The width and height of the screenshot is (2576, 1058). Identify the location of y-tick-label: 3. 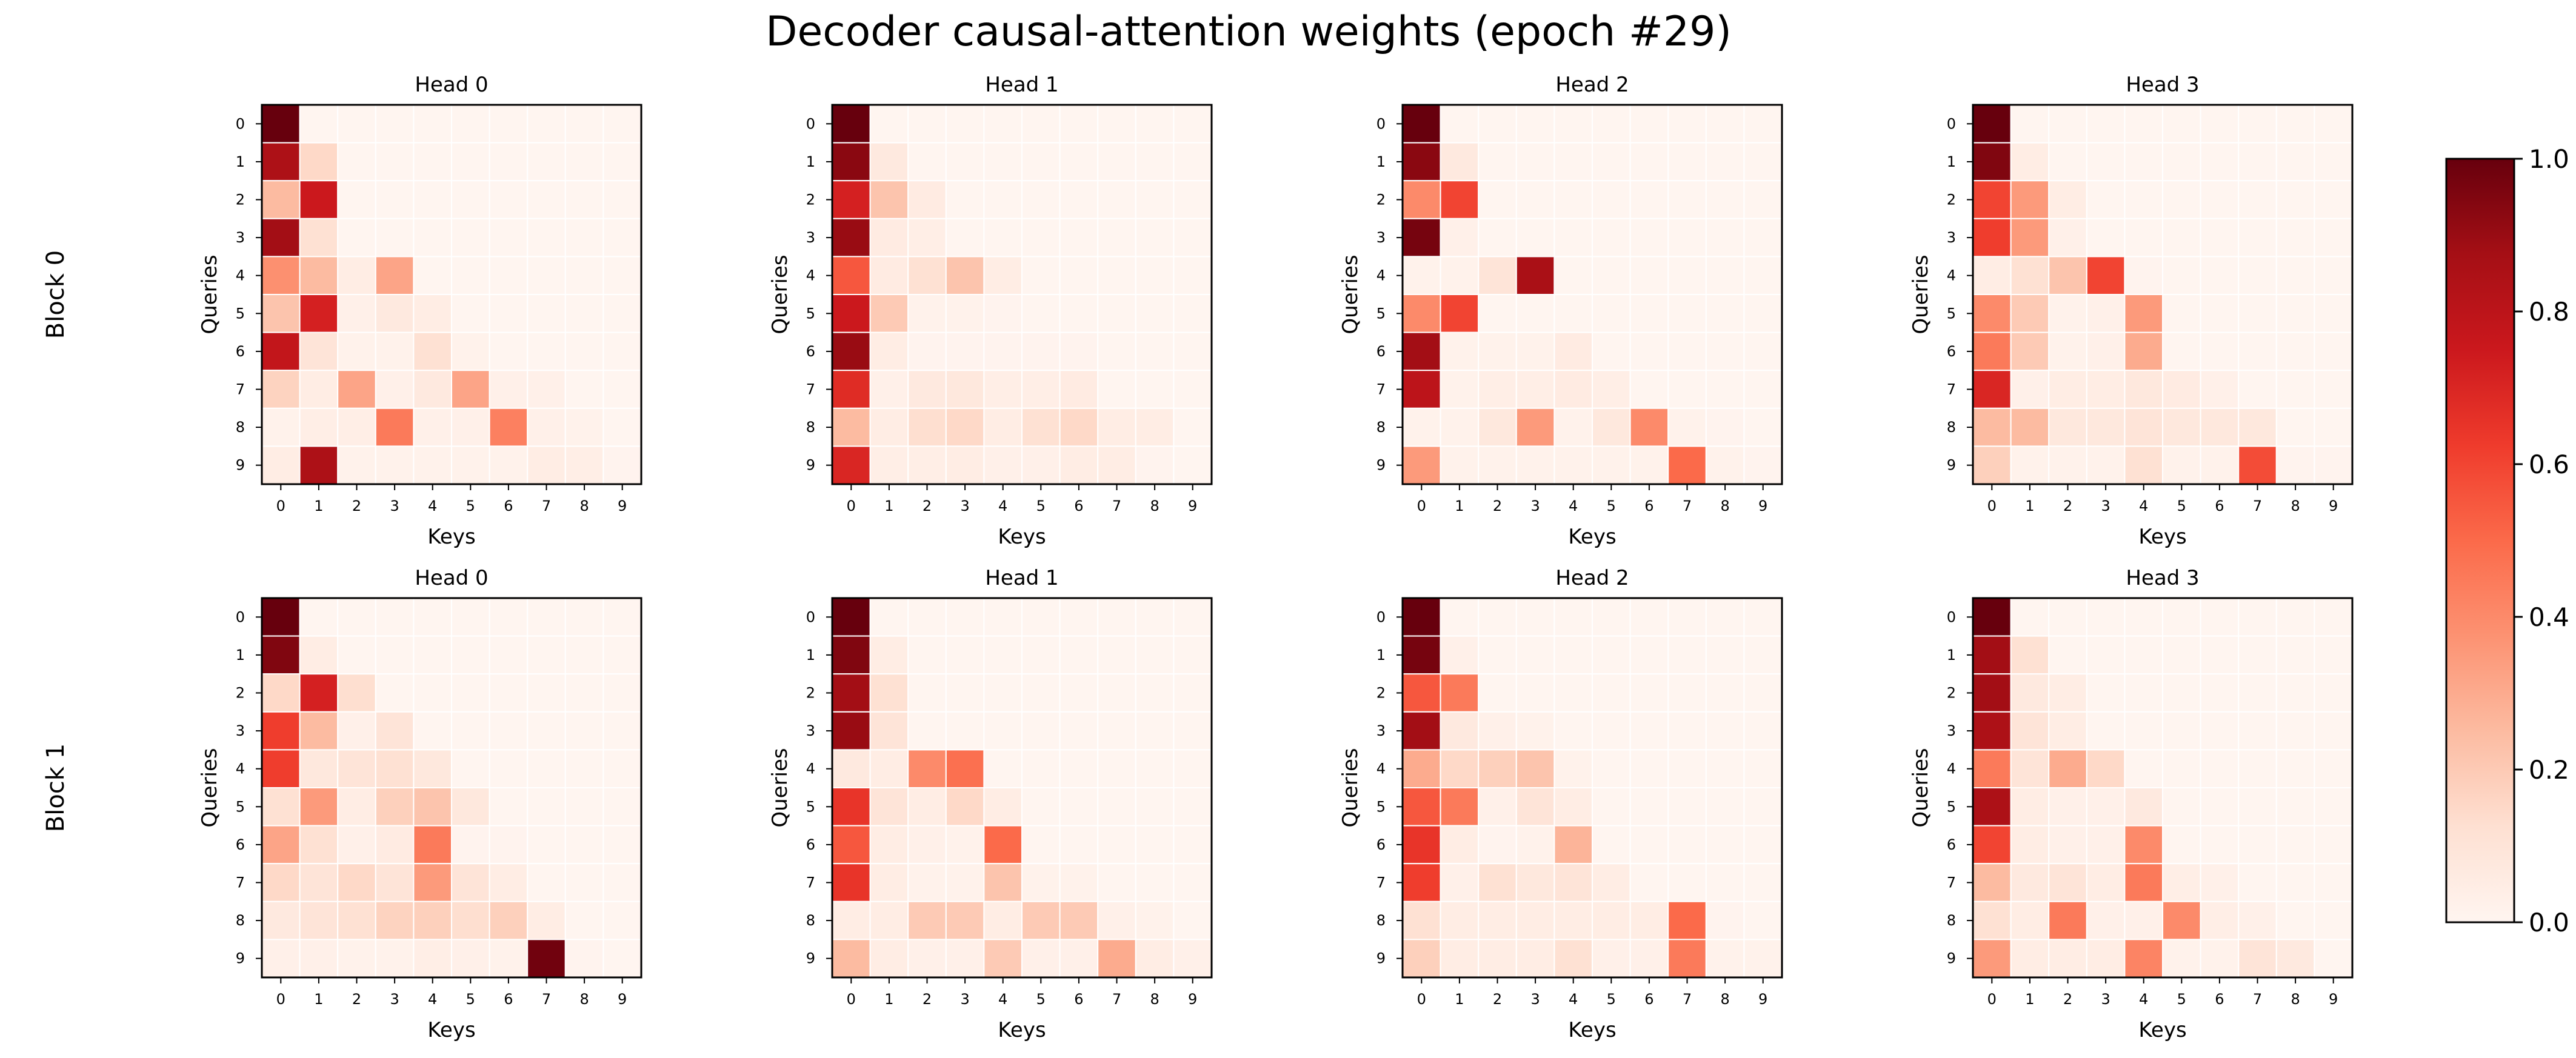
(1951, 237).